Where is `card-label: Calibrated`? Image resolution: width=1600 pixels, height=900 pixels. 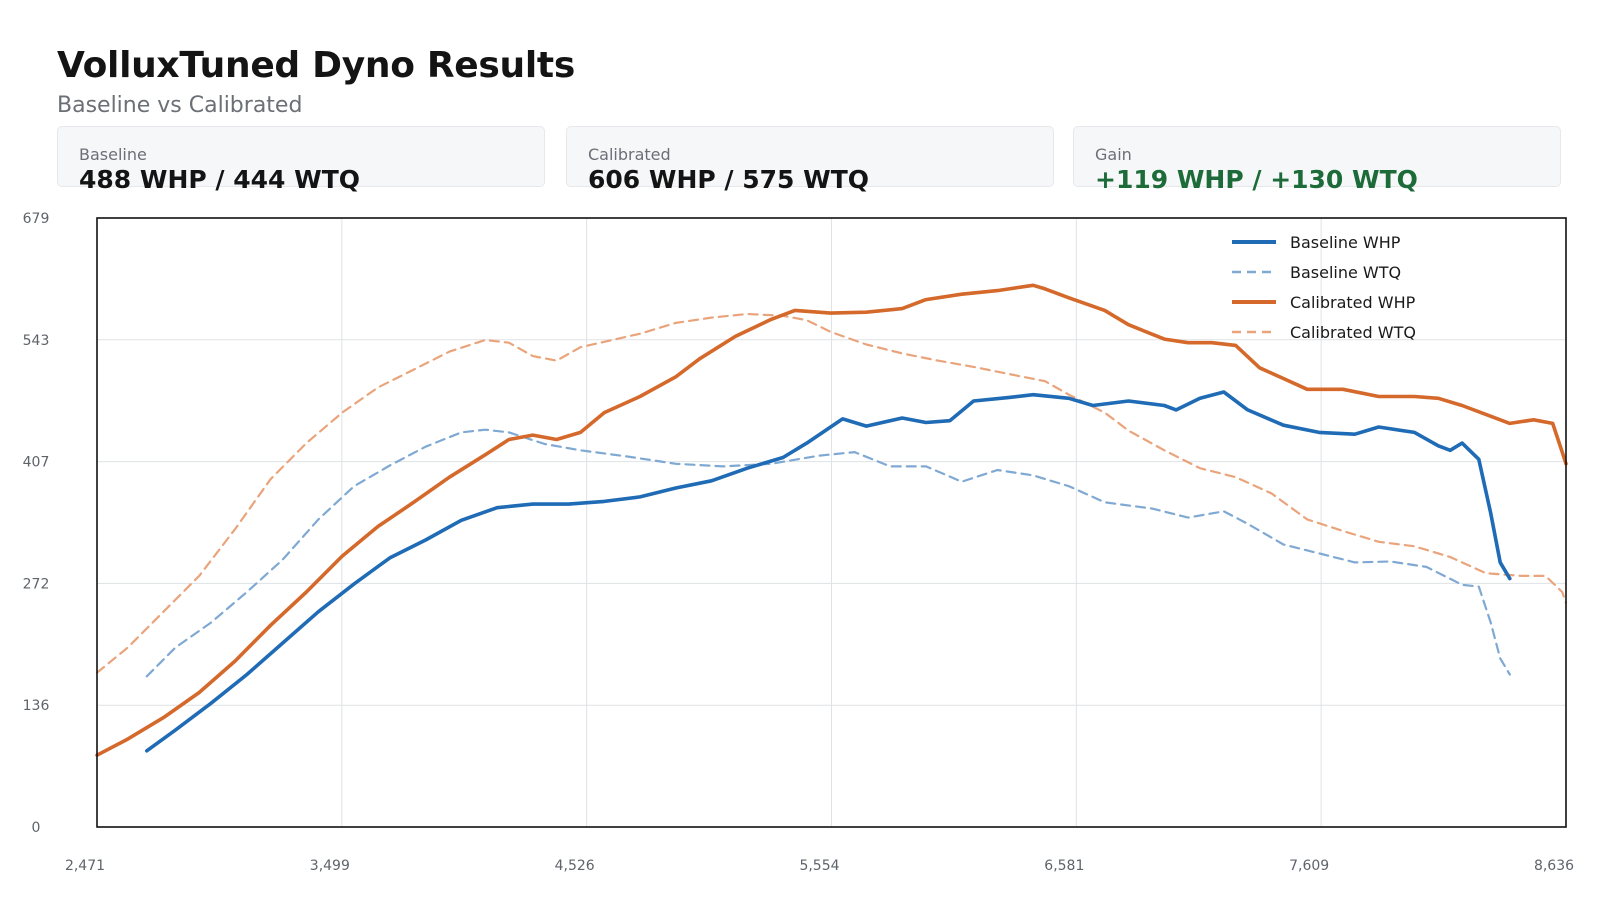
card-label: Calibrated is located at coordinates (629, 154).